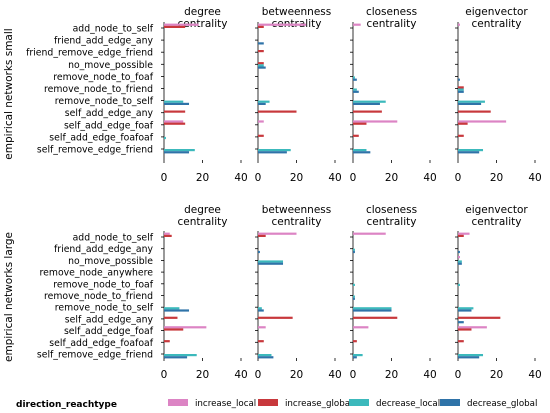 The image size is (550, 413). I want to click on category-label: self_add_edge_any, so click(109, 319).